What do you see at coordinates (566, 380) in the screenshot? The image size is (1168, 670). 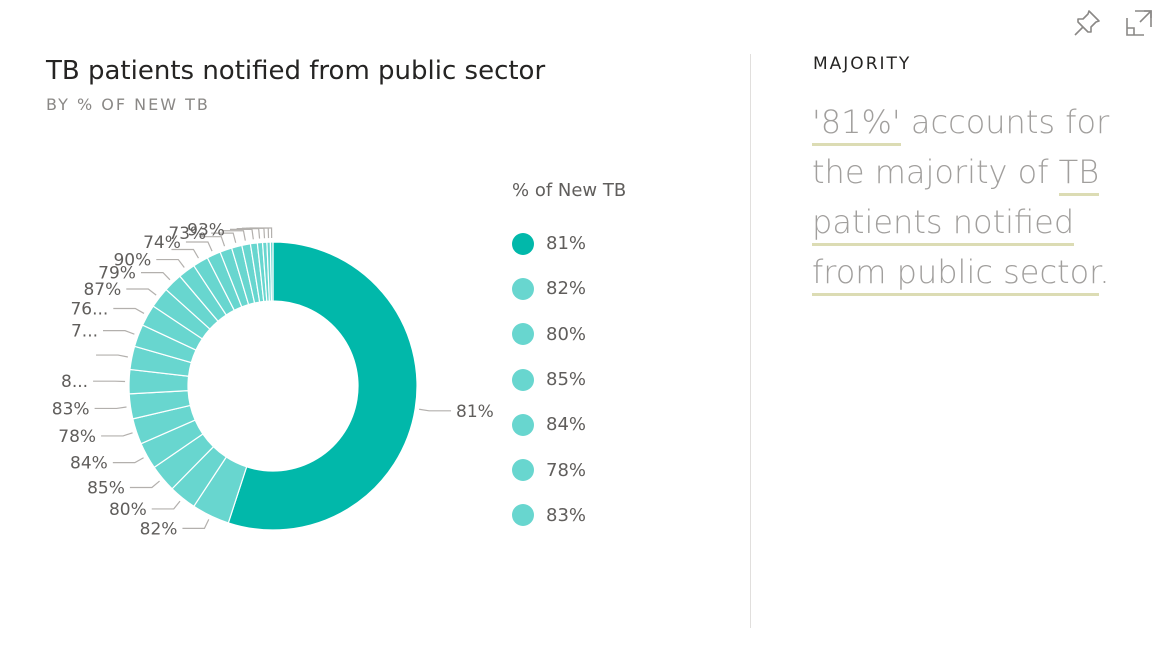 I see `legend-label: 85%` at bounding box center [566, 380].